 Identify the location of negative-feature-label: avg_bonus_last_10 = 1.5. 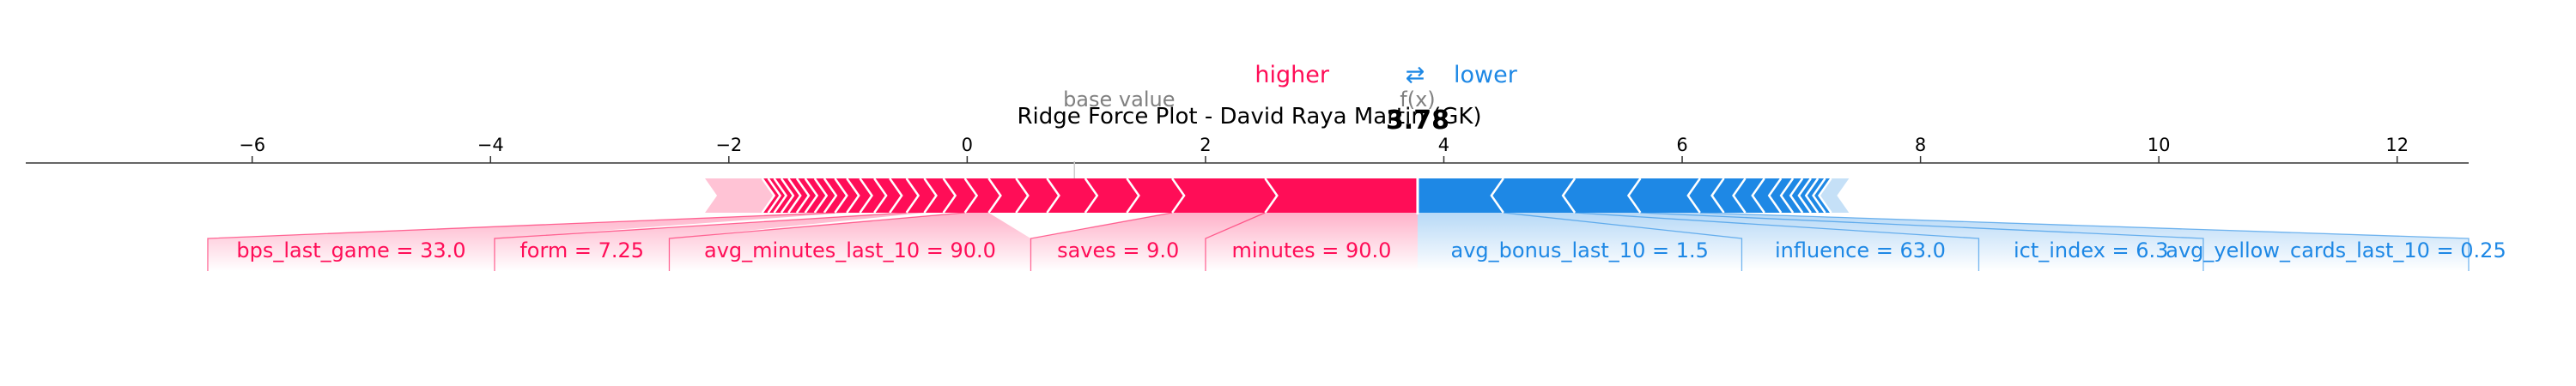
(1580, 250).